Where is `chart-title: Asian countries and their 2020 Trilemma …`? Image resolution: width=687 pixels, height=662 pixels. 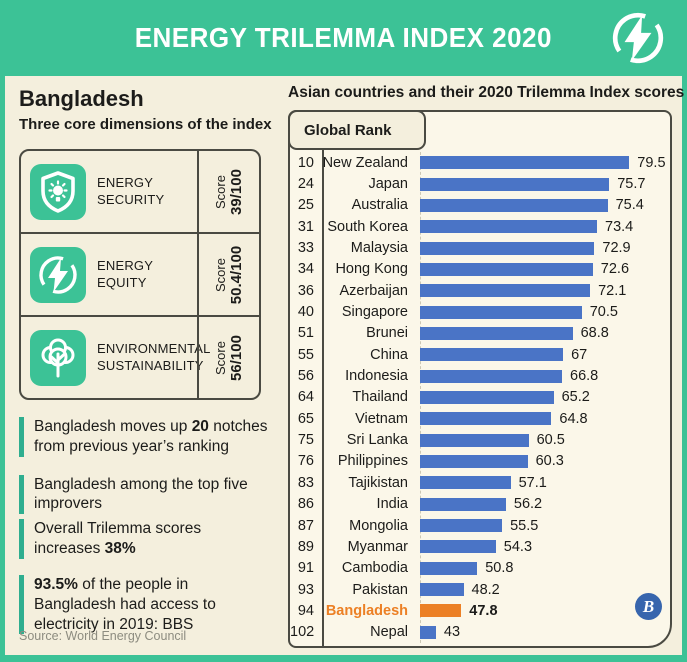
chart-title: Asian countries and their 2020 Trilemma … is located at coordinates (486, 92).